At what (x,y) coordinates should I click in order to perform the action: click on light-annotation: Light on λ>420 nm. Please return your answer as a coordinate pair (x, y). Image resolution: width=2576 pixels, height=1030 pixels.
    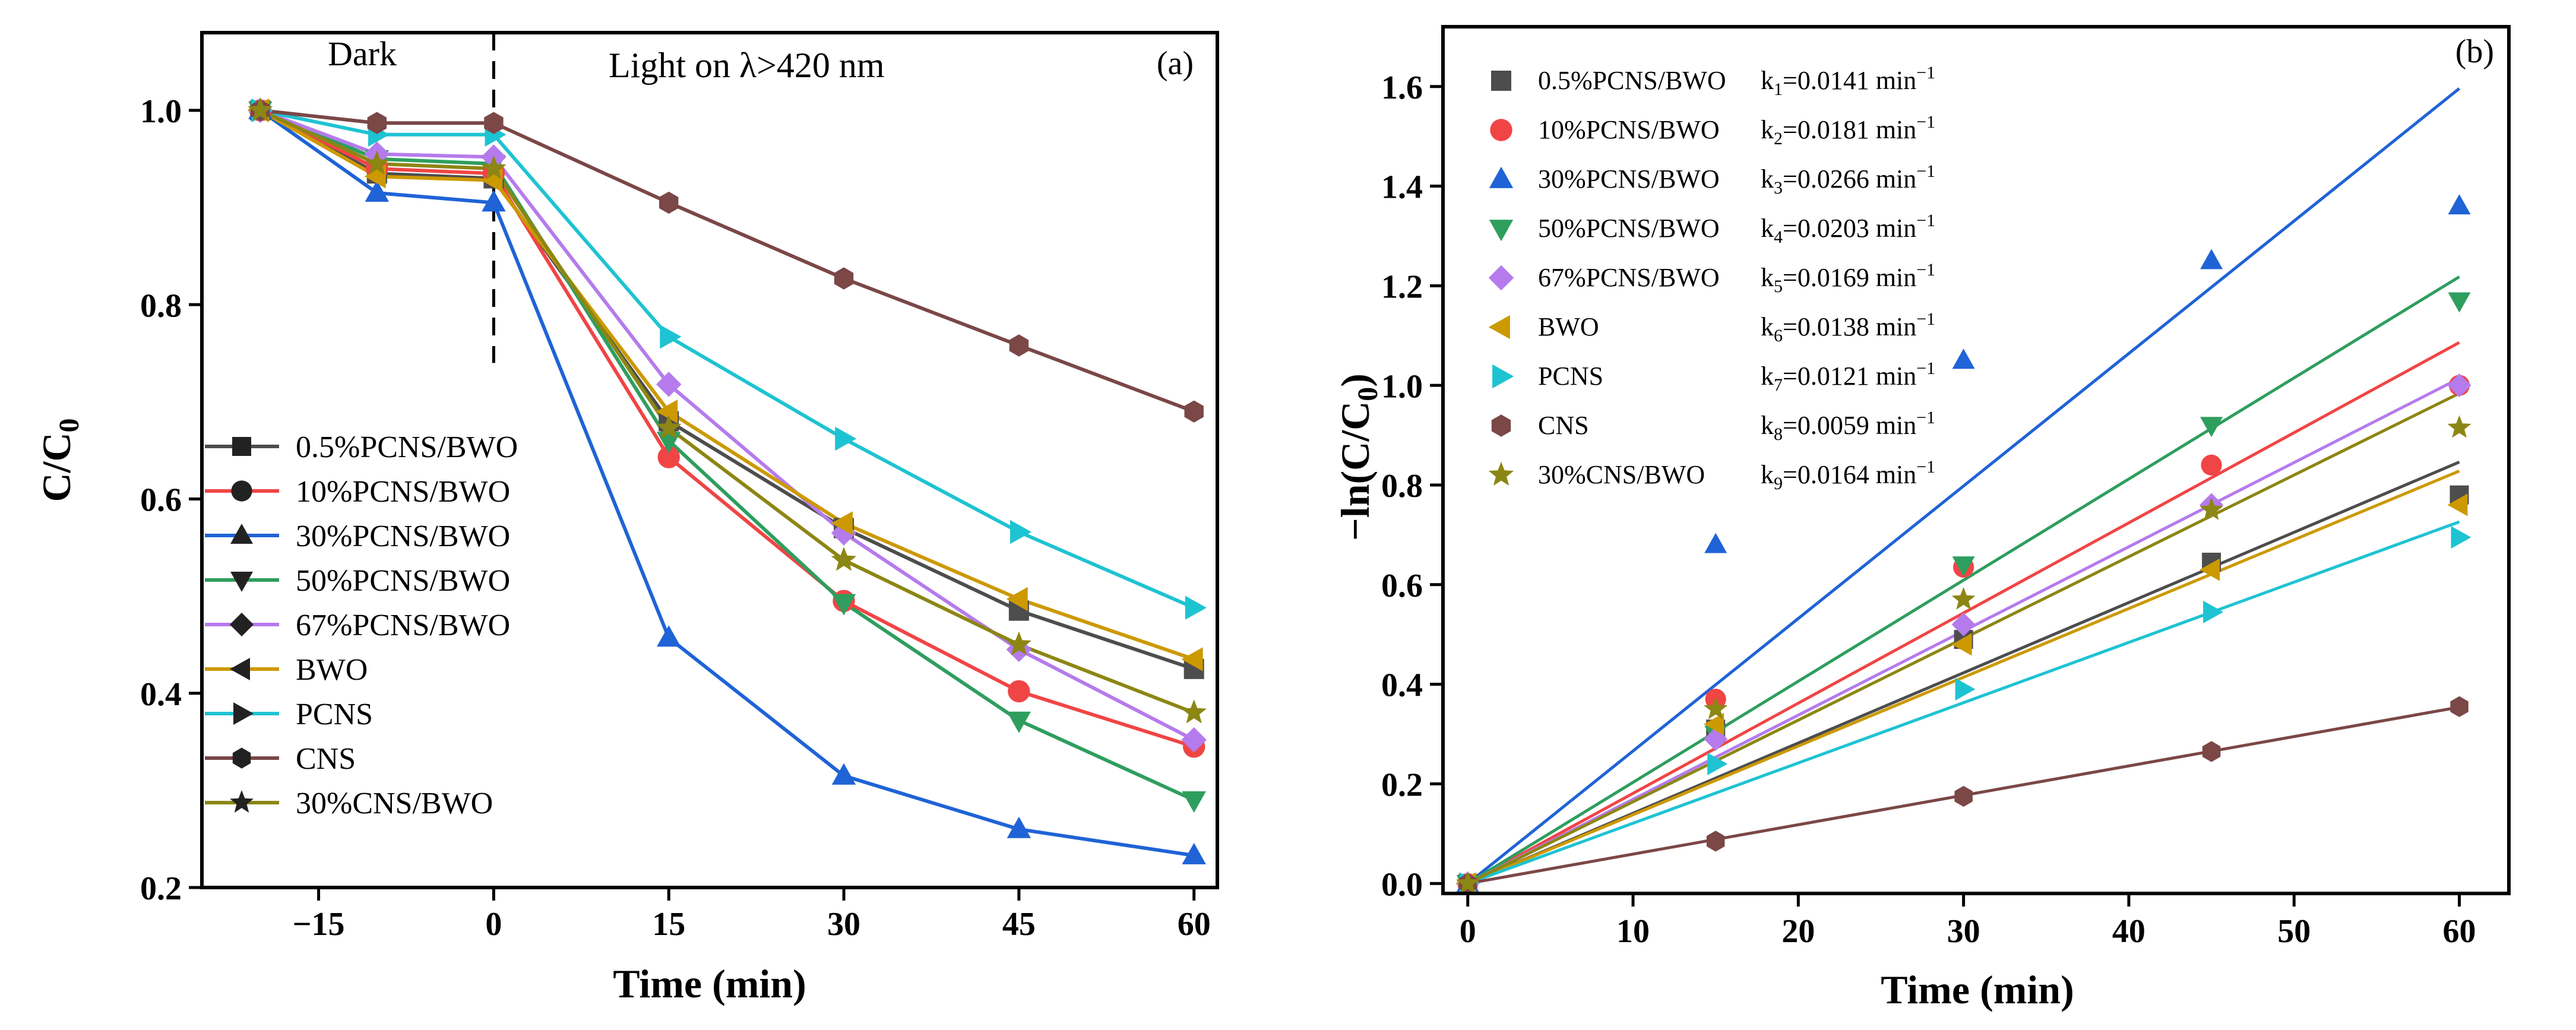
    Looking at the image, I should click on (747, 65).